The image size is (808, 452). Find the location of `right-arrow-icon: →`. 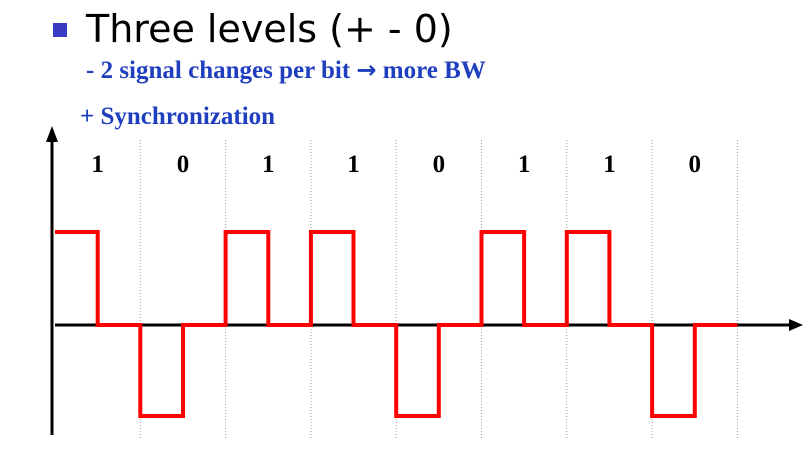

right-arrow-icon: → is located at coordinates (366, 70).